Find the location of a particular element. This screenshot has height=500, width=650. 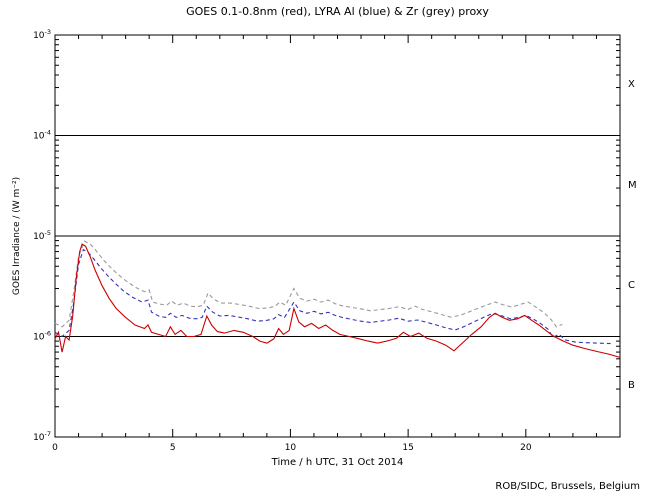

flare-class-label-c: C is located at coordinates (631, 285).